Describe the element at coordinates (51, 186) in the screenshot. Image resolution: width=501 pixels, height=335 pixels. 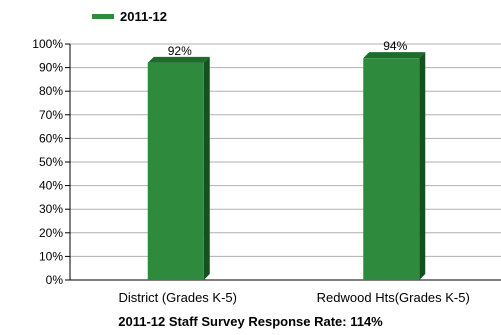
I see `y-tick-label: 40%` at that location.